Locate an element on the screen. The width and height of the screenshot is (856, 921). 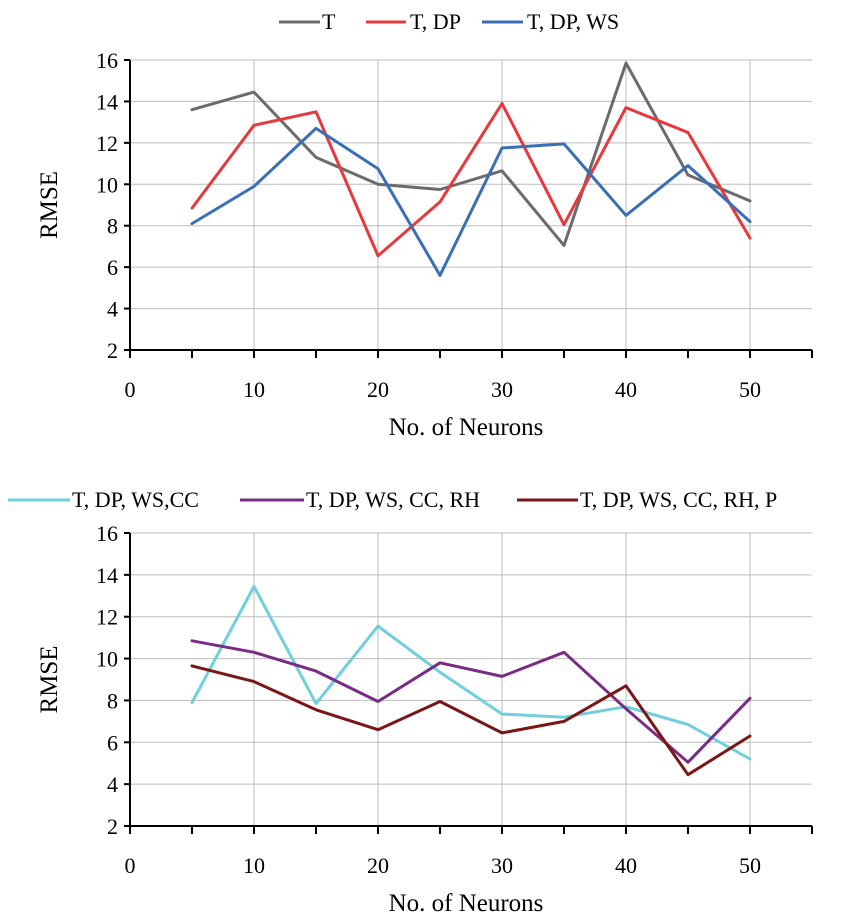
legend-label: T, DP, WS, CC, RH is located at coordinates (393, 499).